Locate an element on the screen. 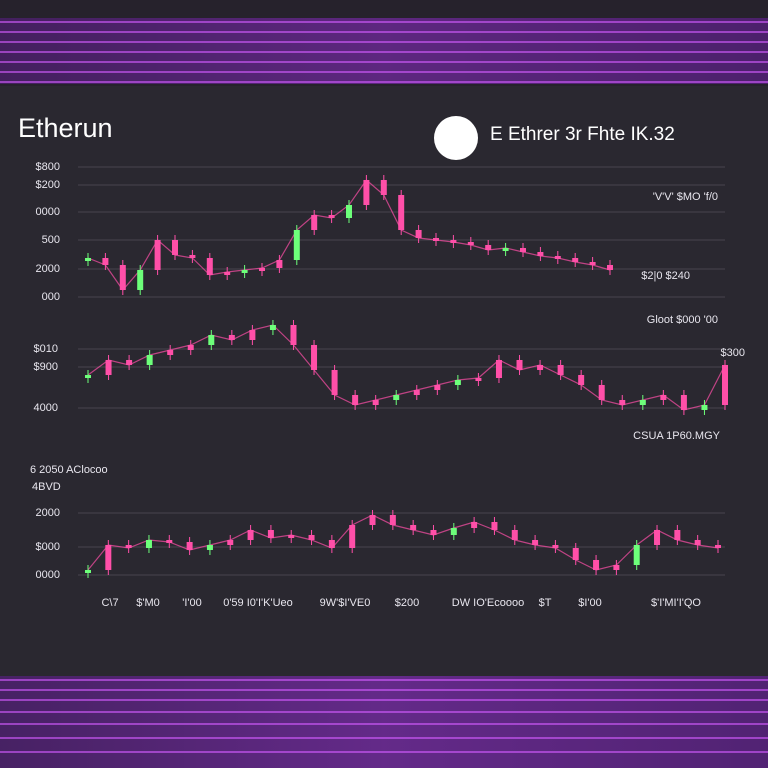 Image resolution: width=768 pixels, height=768 pixels. x-tick-label: 'I'00 is located at coordinates (192, 603).